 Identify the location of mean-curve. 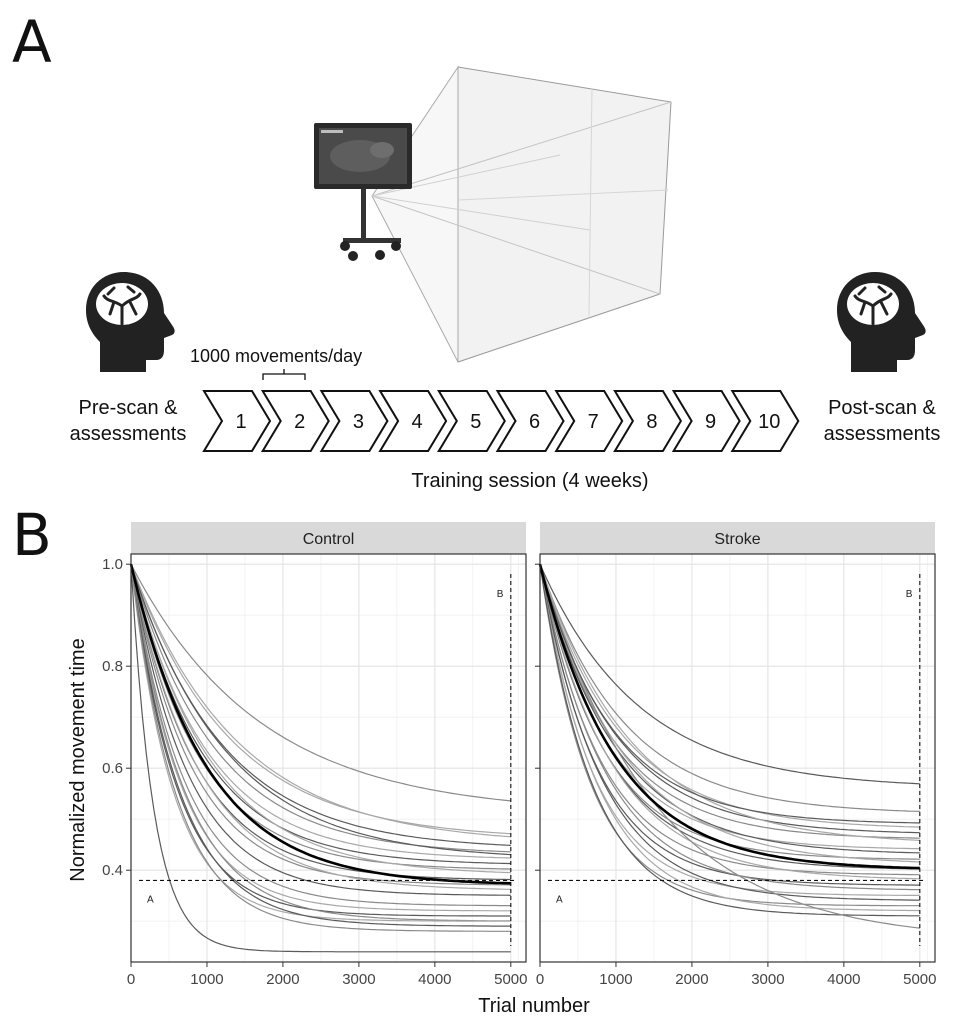
(729, 716).